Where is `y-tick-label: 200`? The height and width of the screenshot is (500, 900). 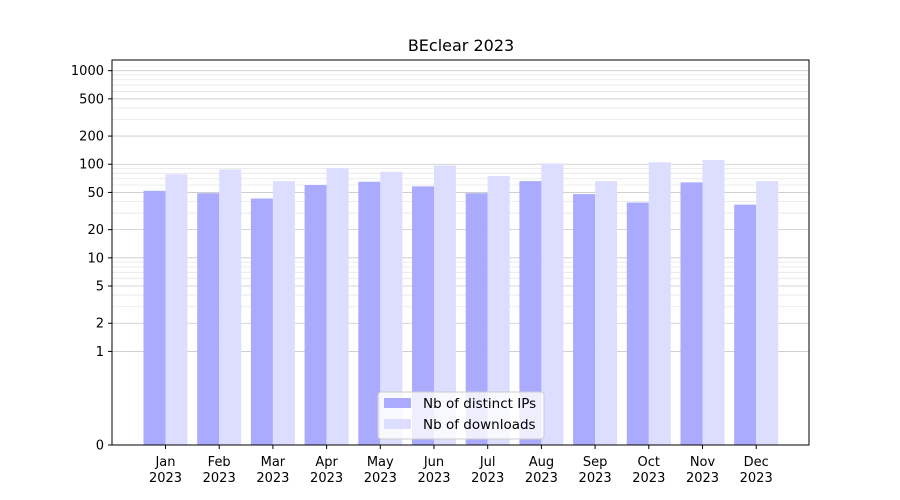
y-tick-label: 200 is located at coordinates (91, 137).